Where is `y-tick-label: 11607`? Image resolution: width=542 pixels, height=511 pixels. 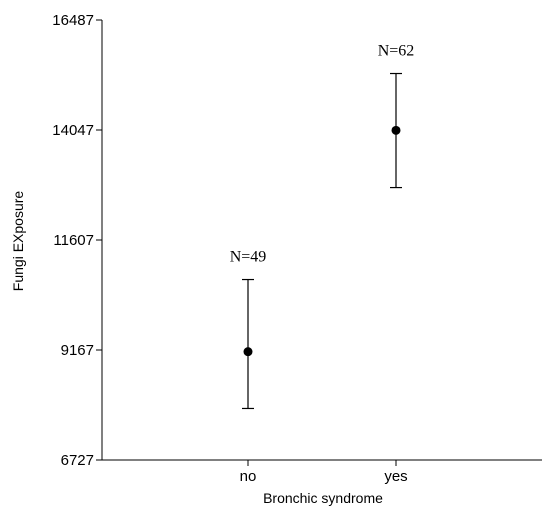
y-tick-label: 11607 is located at coordinates (73, 240).